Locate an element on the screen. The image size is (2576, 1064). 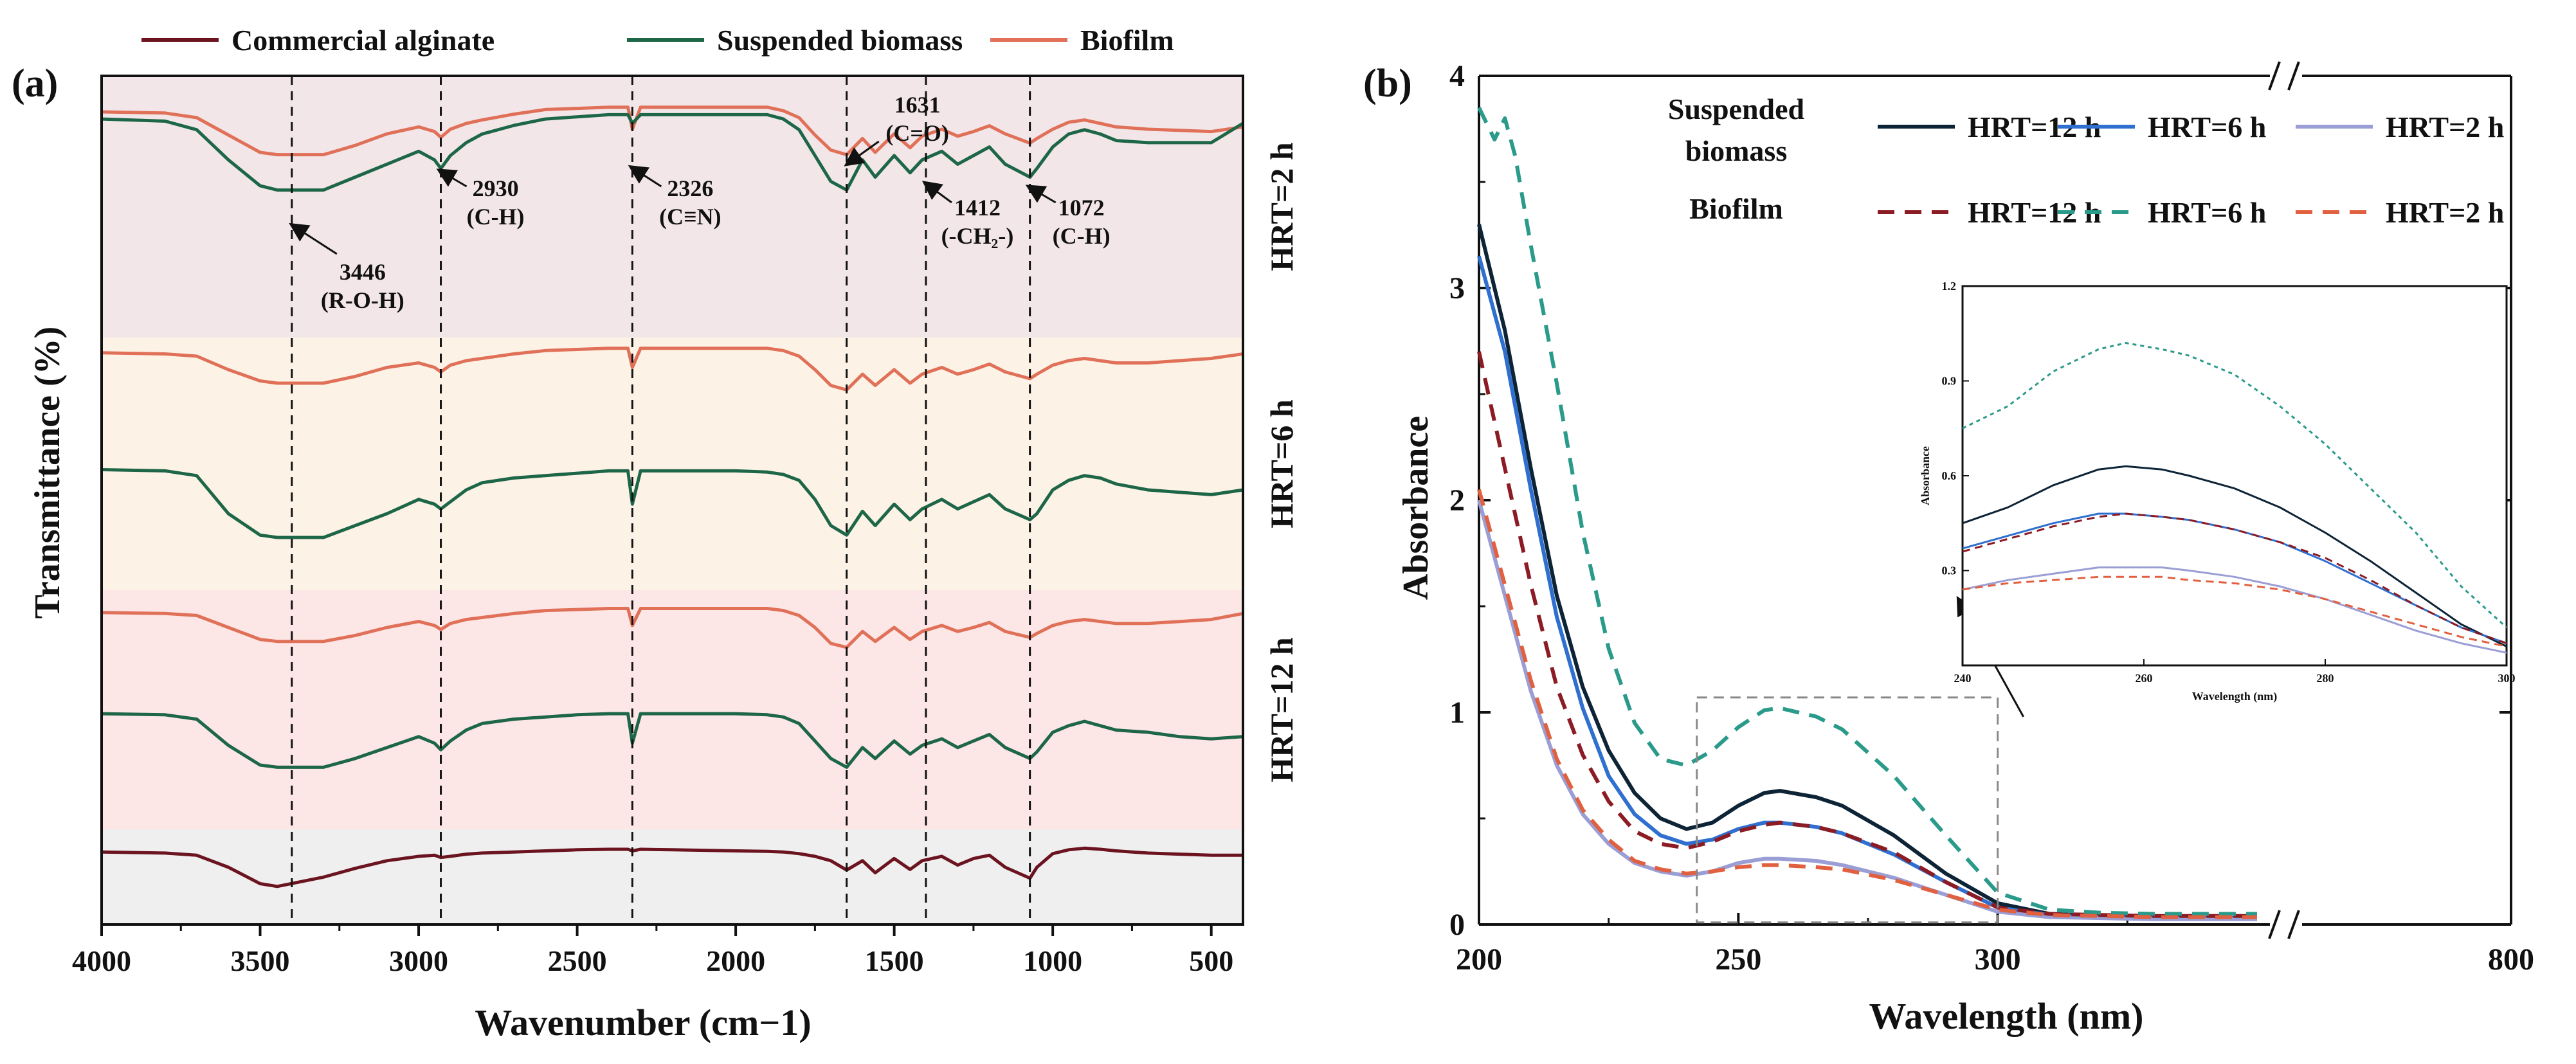
annotation-group: (-CH₂-) is located at coordinates (977, 236).